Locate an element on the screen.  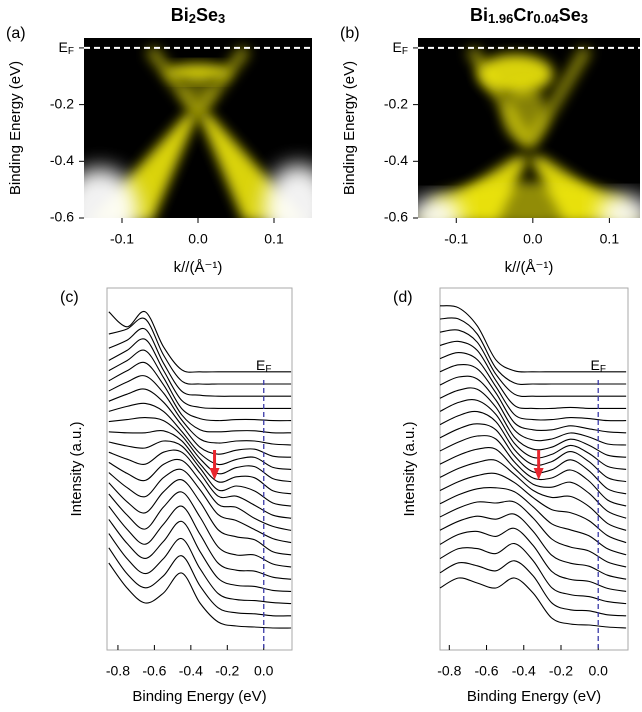
chart-title: Bi2Se3 is located at coordinates (198, 16).